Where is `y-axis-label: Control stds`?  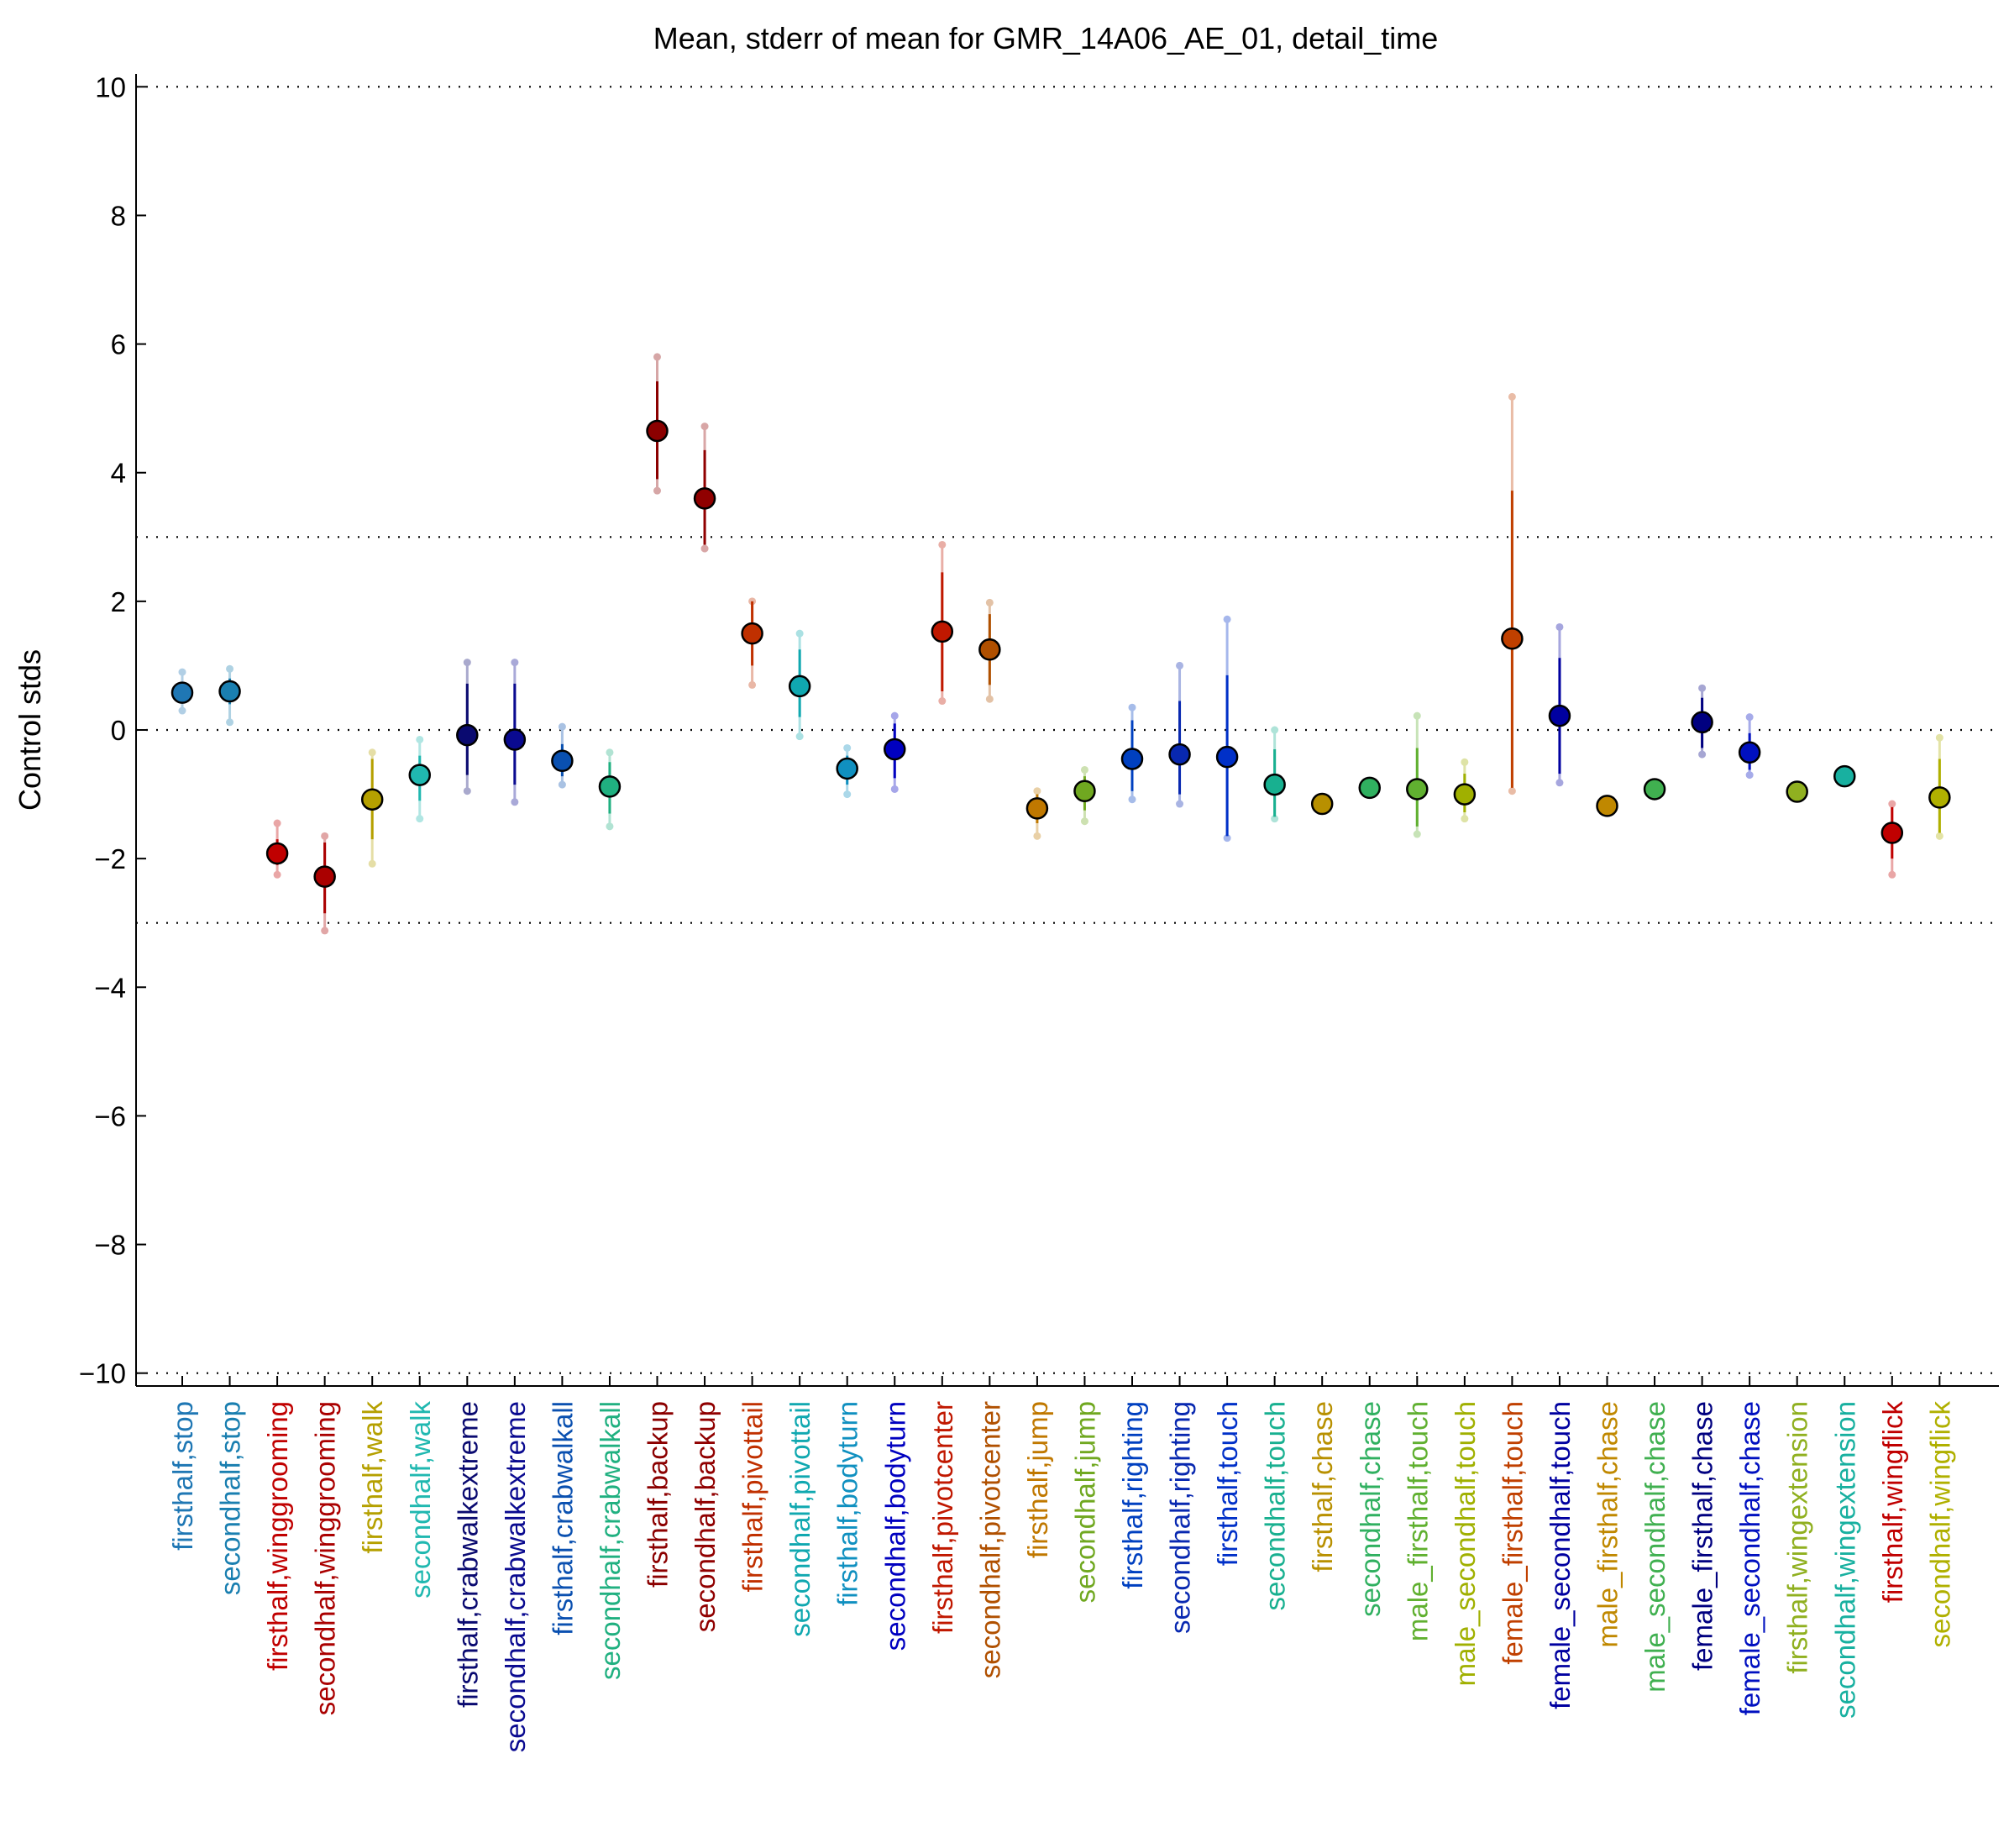
y-axis-label: Control stds is located at coordinates (30, 730).